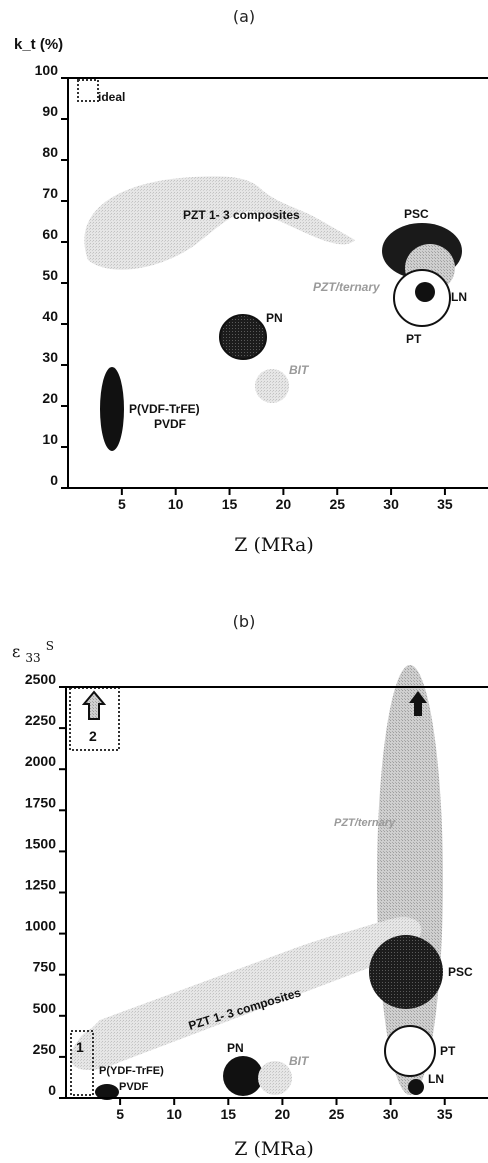 This screenshot has height=1163, width=488. Describe the element at coordinates (391, 1114) in the screenshot. I see `panel-b-x-tick-label: 30` at that location.